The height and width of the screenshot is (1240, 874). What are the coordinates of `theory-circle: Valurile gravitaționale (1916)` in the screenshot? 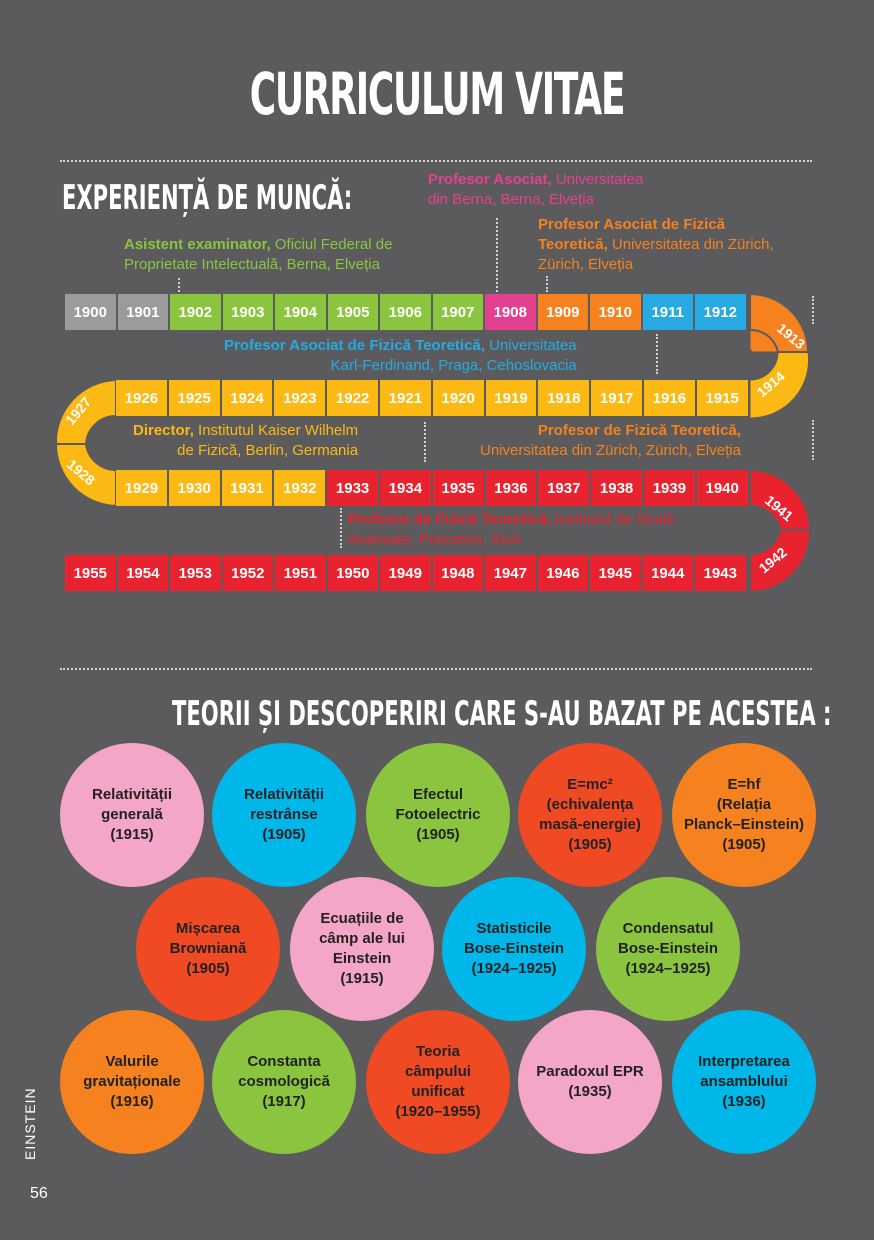 It's located at (132, 1082).